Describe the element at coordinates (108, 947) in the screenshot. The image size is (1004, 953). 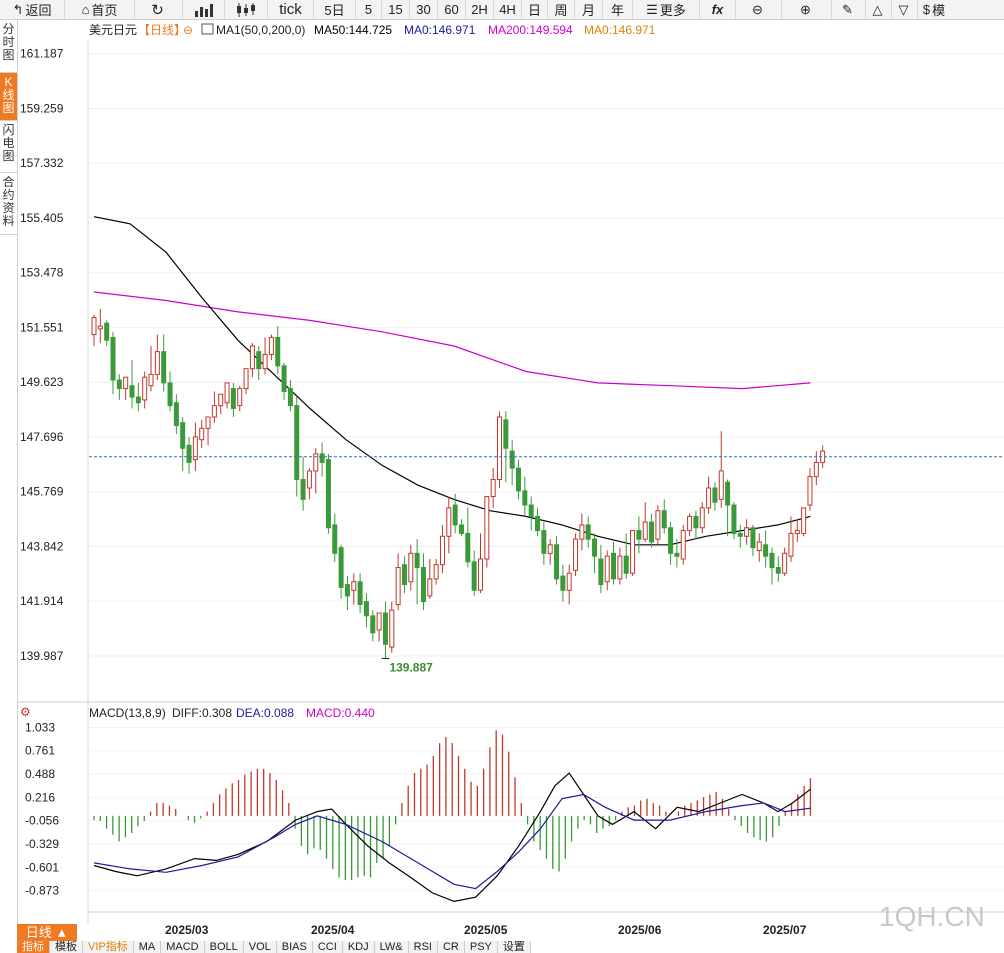
I see `tab-vip: VIP指标` at that location.